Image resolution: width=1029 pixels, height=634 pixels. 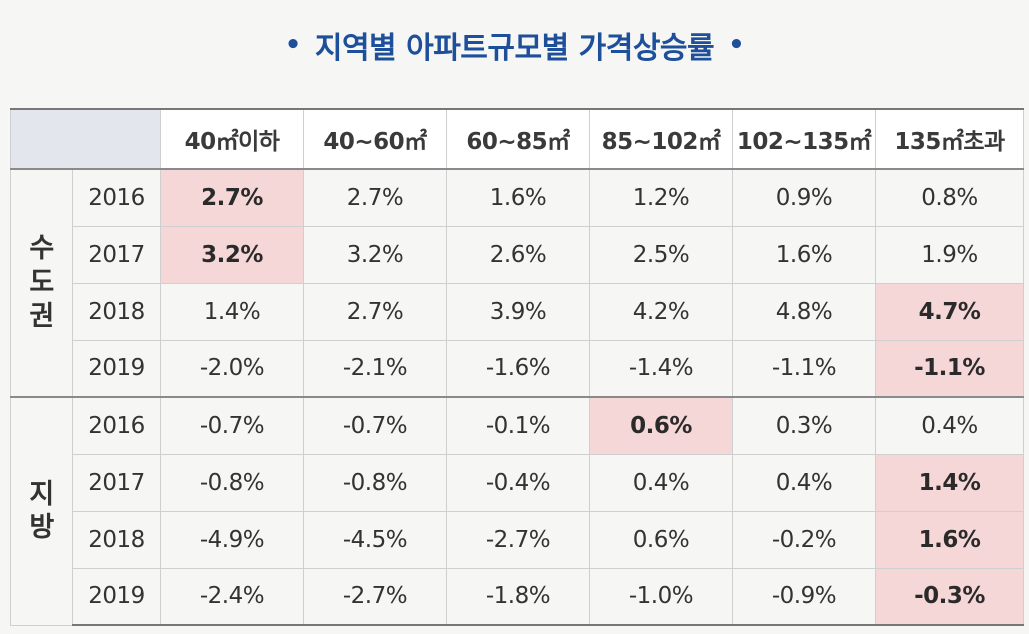 I want to click on value-cell: 1.2%, so click(x=661, y=197).